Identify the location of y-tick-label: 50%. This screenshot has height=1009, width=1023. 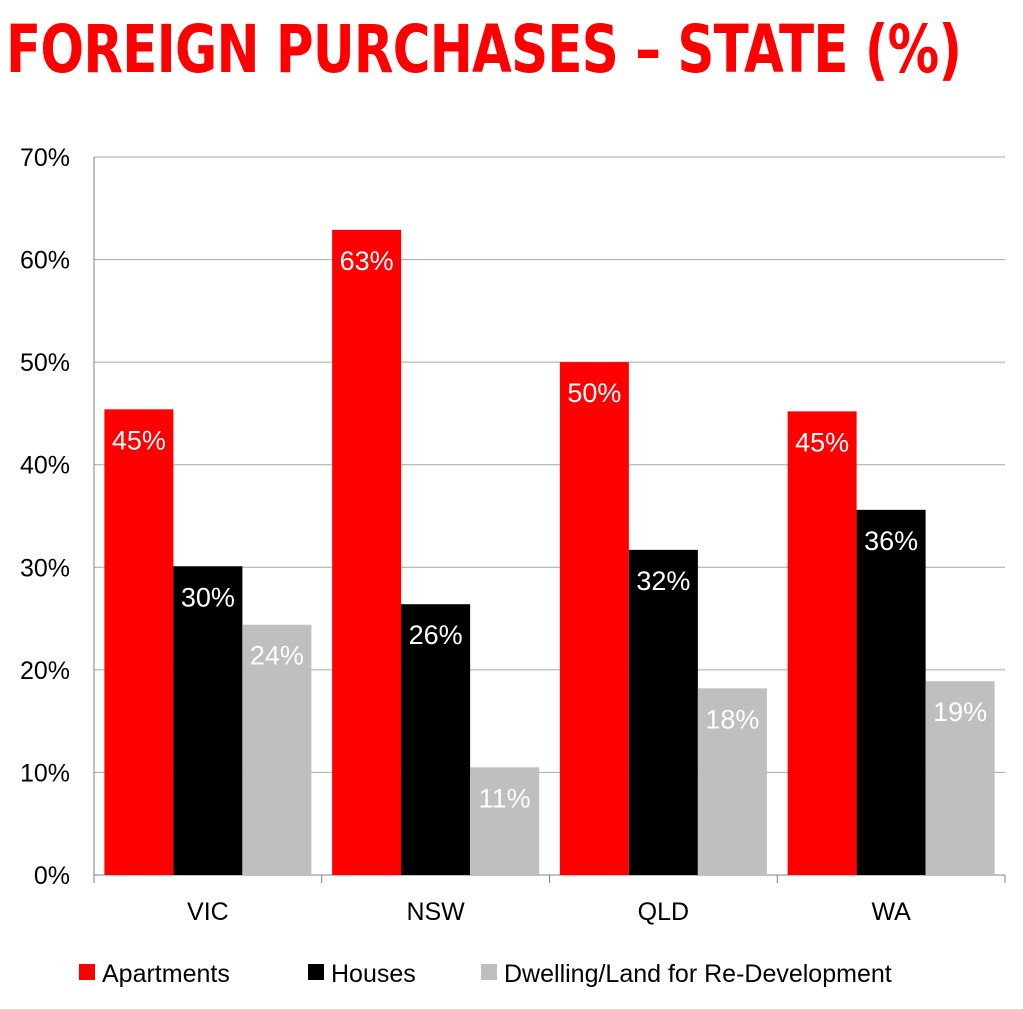
(45, 363).